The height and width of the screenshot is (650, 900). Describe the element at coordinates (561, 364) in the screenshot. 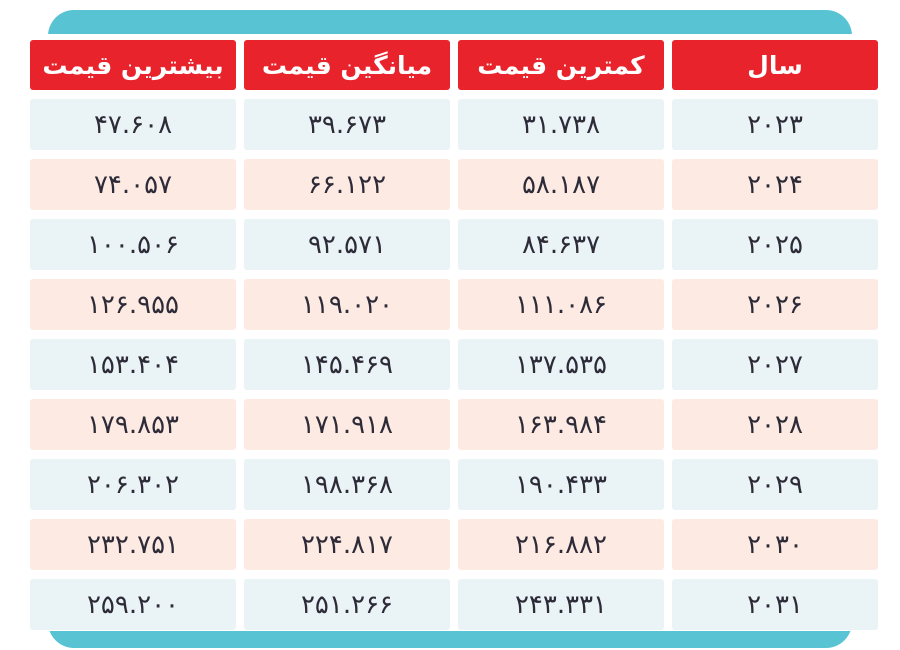

I see `cell-min-price-row-5: ۱۳۷.۵۳۵` at that location.